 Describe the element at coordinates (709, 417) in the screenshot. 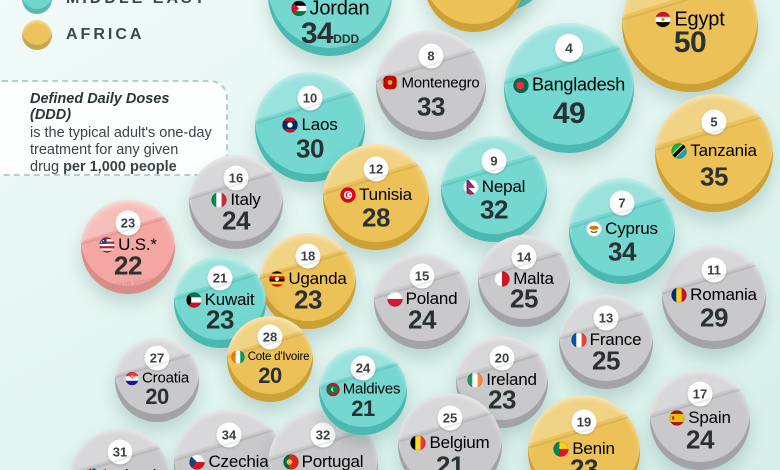

I see `country-name: Spain` at that location.